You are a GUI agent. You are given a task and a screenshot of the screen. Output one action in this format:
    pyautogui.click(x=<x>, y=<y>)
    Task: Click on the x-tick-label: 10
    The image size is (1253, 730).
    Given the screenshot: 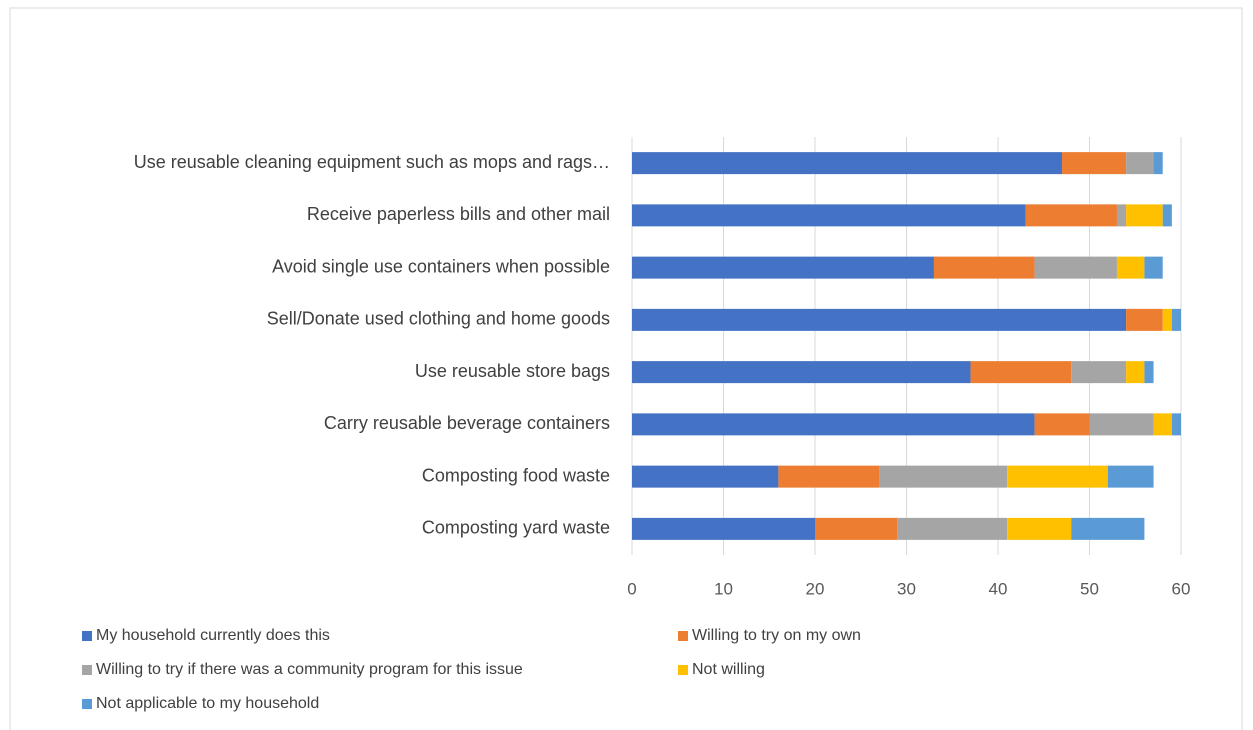 What is the action you would take?
    pyautogui.click(x=723, y=588)
    